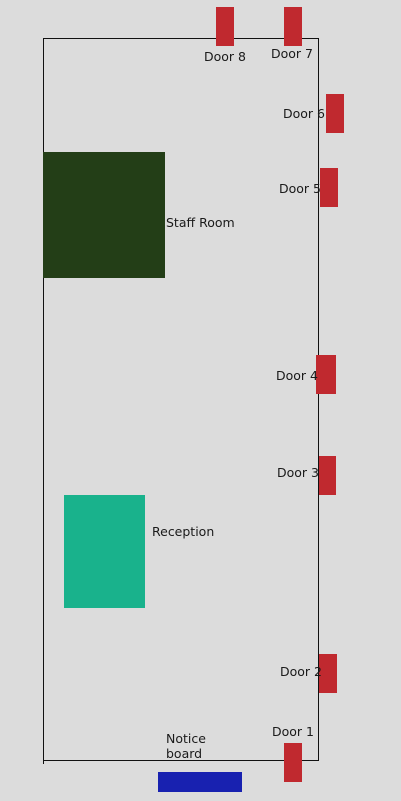 The width and height of the screenshot is (401, 801). I want to click on notice-board, so click(200, 782).